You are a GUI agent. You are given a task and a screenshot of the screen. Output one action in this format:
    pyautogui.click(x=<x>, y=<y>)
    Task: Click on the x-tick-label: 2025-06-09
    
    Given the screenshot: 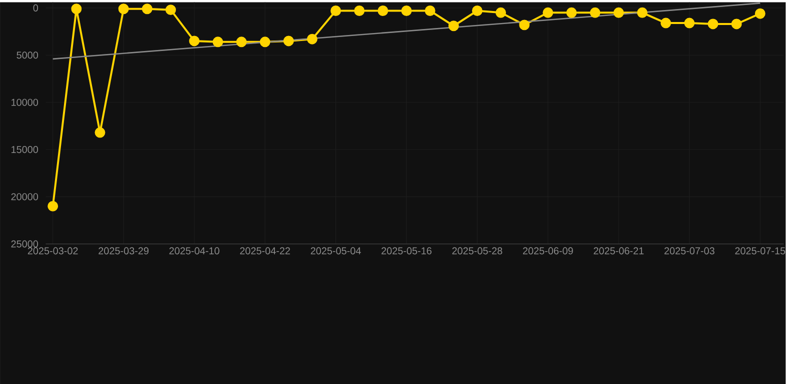 What is the action you would take?
    pyautogui.click(x=548, y=250)
    